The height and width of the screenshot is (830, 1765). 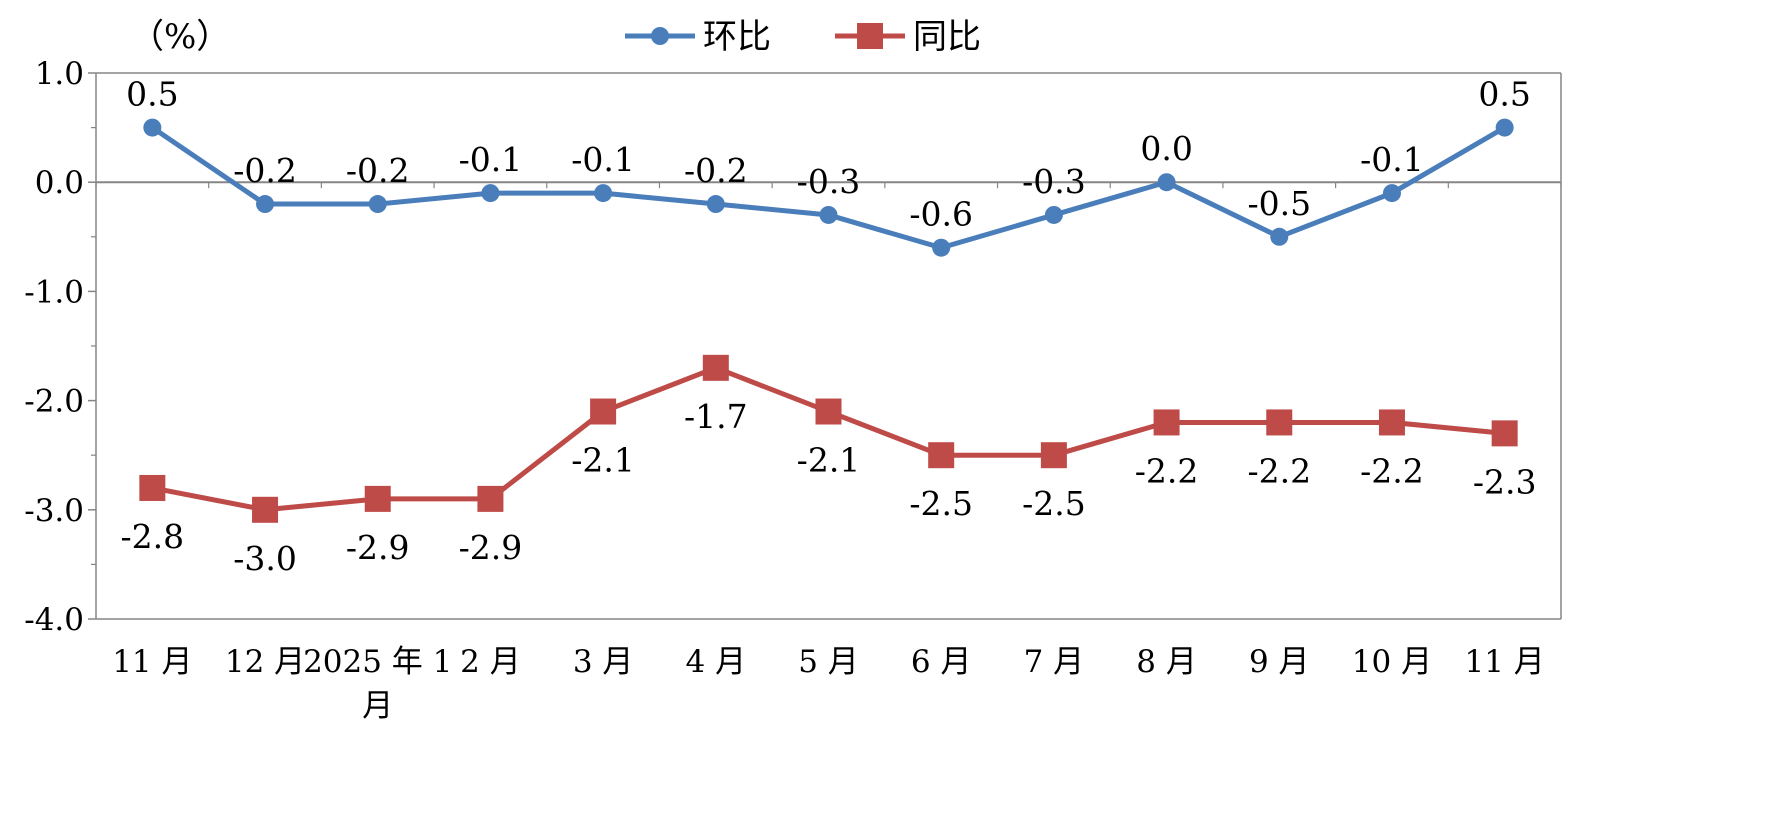 What do you see at coordinates (828, 662) in the screenshot?
I see `x-tick-label: 5 月` at bounding box center [828, 662].